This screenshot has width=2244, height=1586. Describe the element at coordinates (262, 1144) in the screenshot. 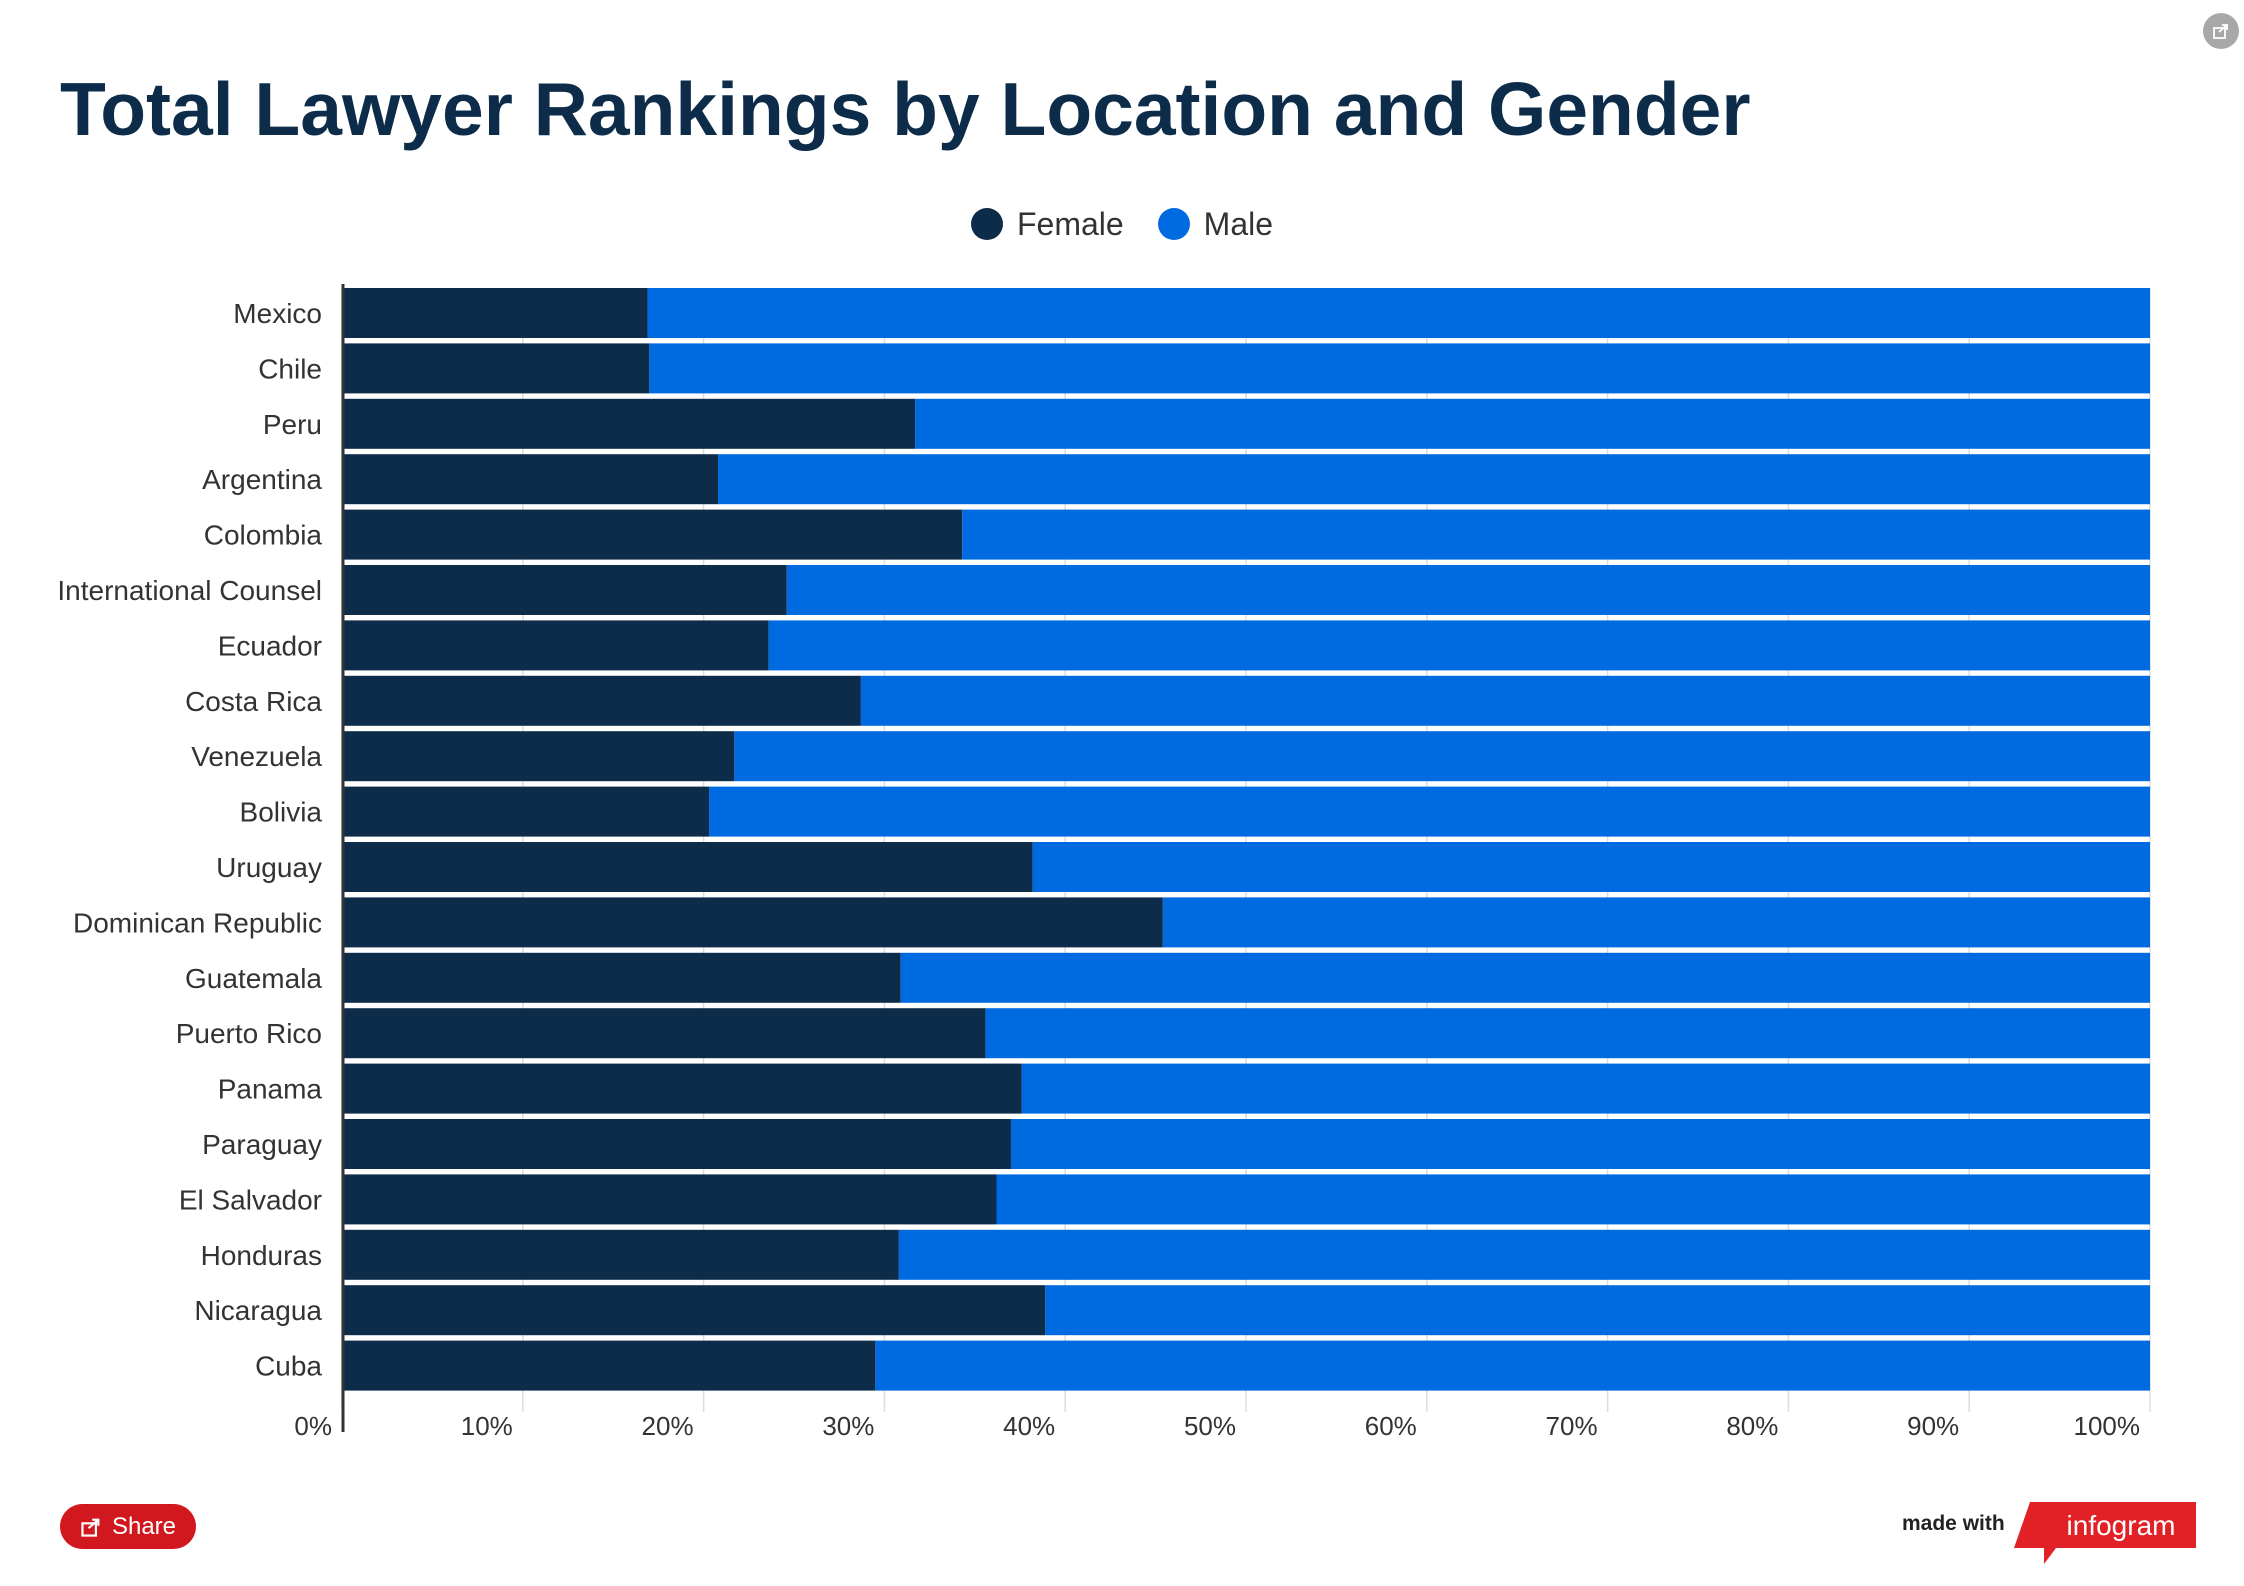

I see `category-label: Paraguay` at that location.